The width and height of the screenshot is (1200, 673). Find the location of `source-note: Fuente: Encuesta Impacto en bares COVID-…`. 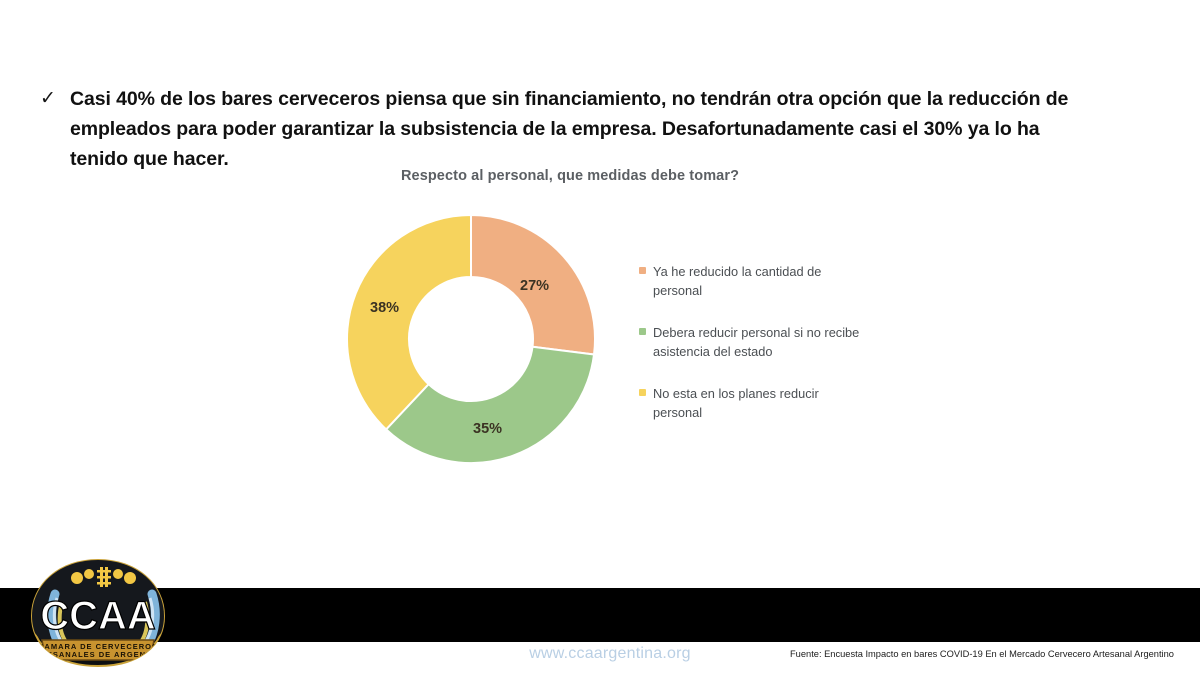

source-note: Fuente: Encuesta Impacto en bares COVID-… is located at coordinates (982, 654).